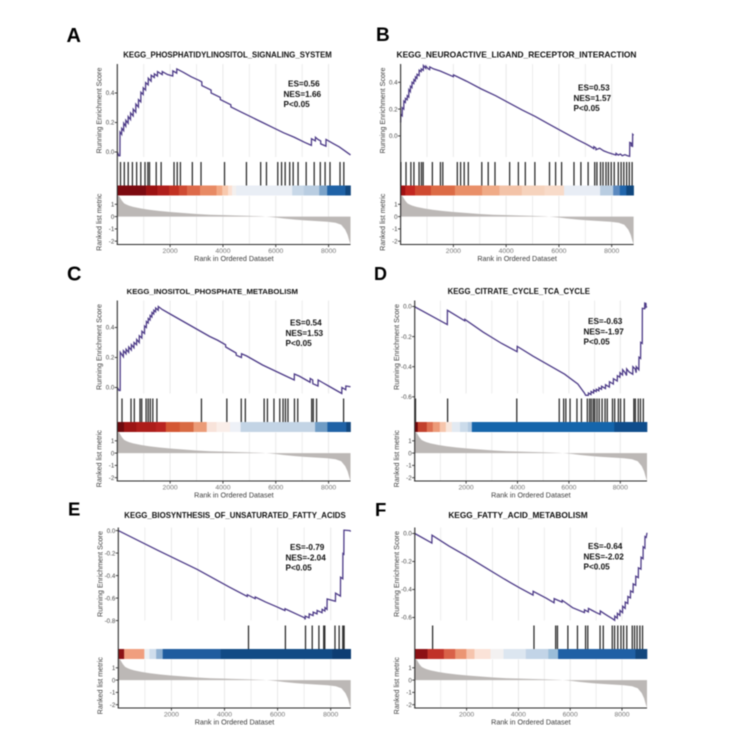 The width and height of the screenshot is (745, 749). I want to click on svg-text: NES=1.66, so click(303, 94).